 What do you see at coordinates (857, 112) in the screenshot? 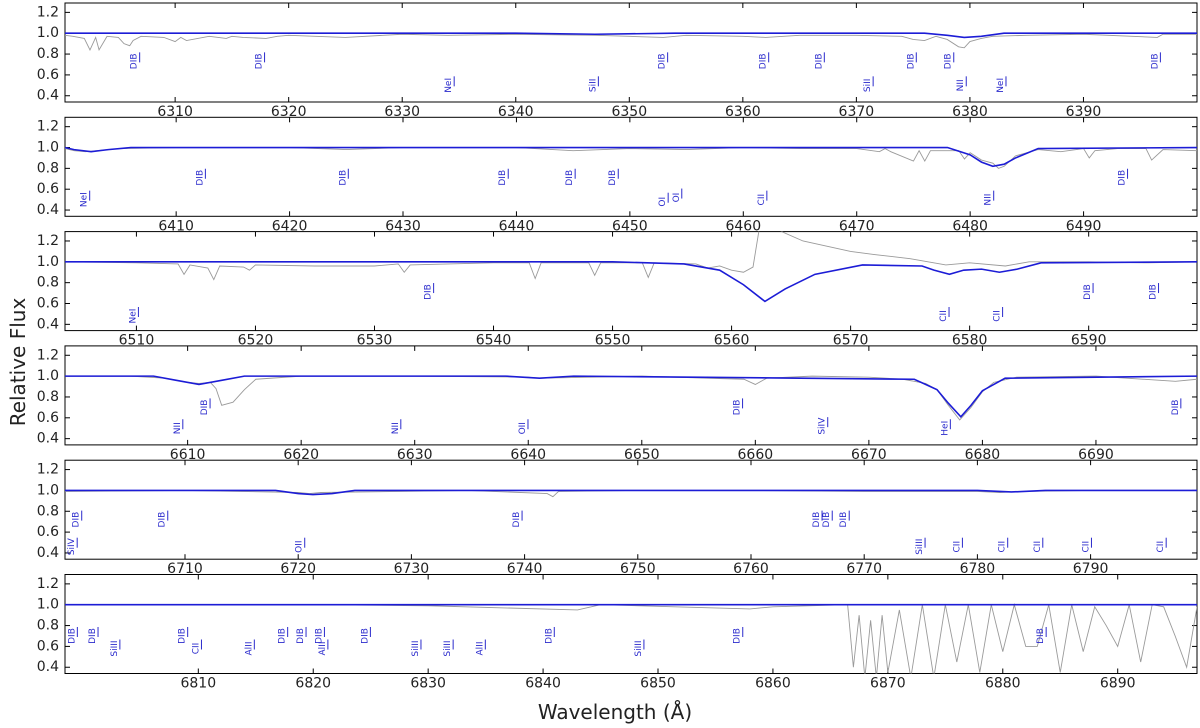
I see `x-tick-label: 6370` at bounding box center [857, 112].